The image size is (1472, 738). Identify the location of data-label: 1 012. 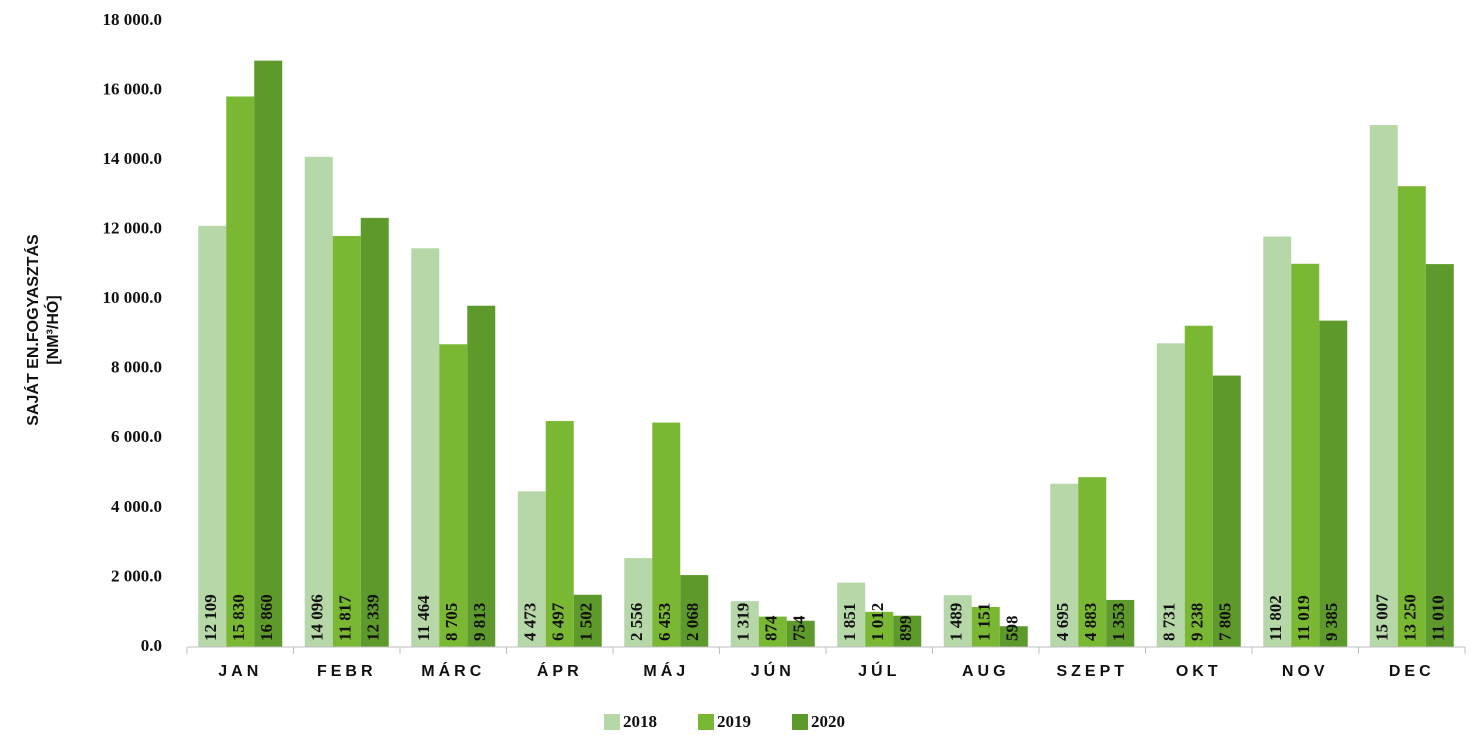
(877, 622).